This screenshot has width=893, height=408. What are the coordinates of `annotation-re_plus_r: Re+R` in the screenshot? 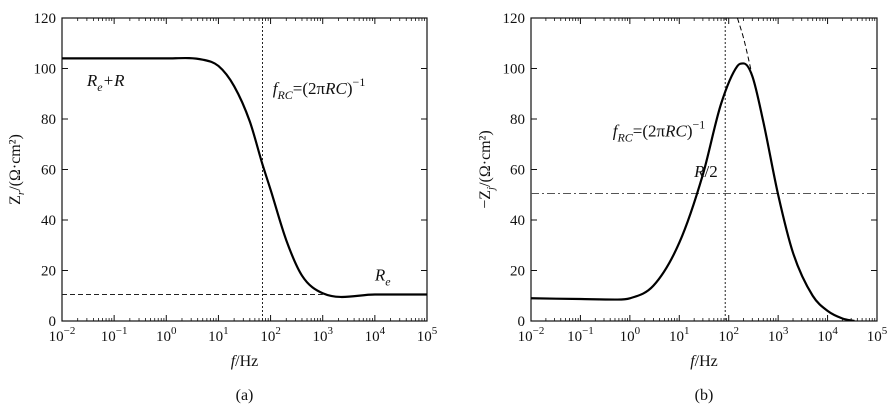 It's located at (105, 82).